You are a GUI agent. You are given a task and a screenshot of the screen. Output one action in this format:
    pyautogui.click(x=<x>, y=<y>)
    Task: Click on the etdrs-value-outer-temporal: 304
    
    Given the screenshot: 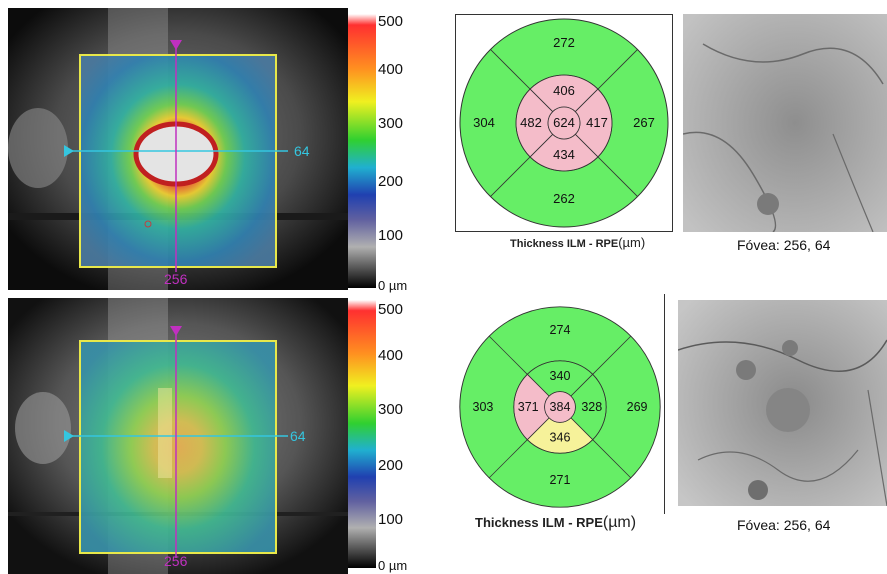 What is the action you would take?
    pyautogui.click(x=484, y=122)
    